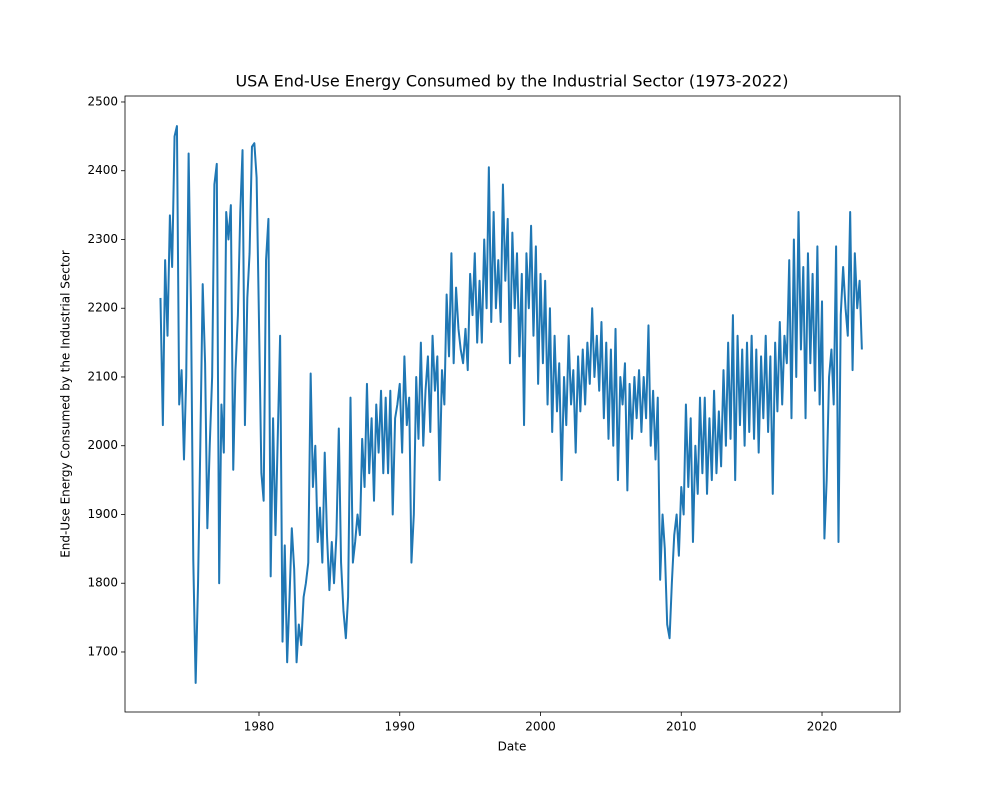 This screenshot has height=800, width=1000. What do you see at coordinates (259, 727) in the screenshot?
I see `x-tick-label: 1980` at bounding box center [259, 727].